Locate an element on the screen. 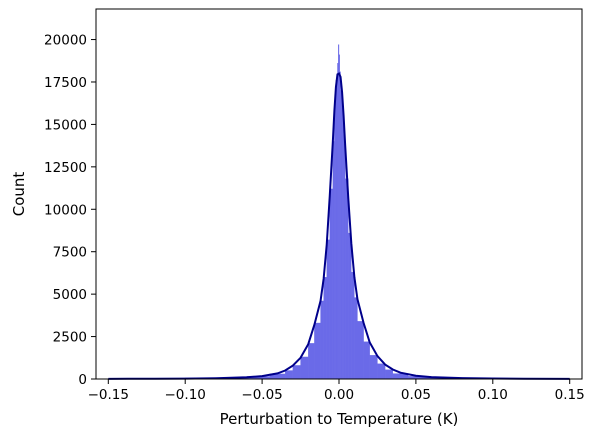 The height and width of the screenshot is (437, 602). y-tick-label: 2500 is located at coordinates (70, 338).